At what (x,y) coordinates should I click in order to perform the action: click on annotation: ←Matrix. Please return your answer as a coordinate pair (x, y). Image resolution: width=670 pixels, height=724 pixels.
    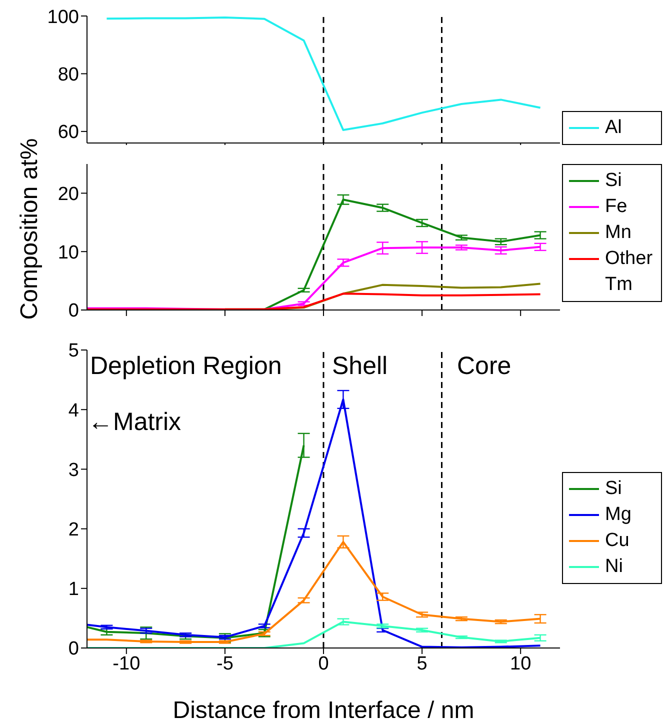
    Looking at the image, I should click on (135, 422).